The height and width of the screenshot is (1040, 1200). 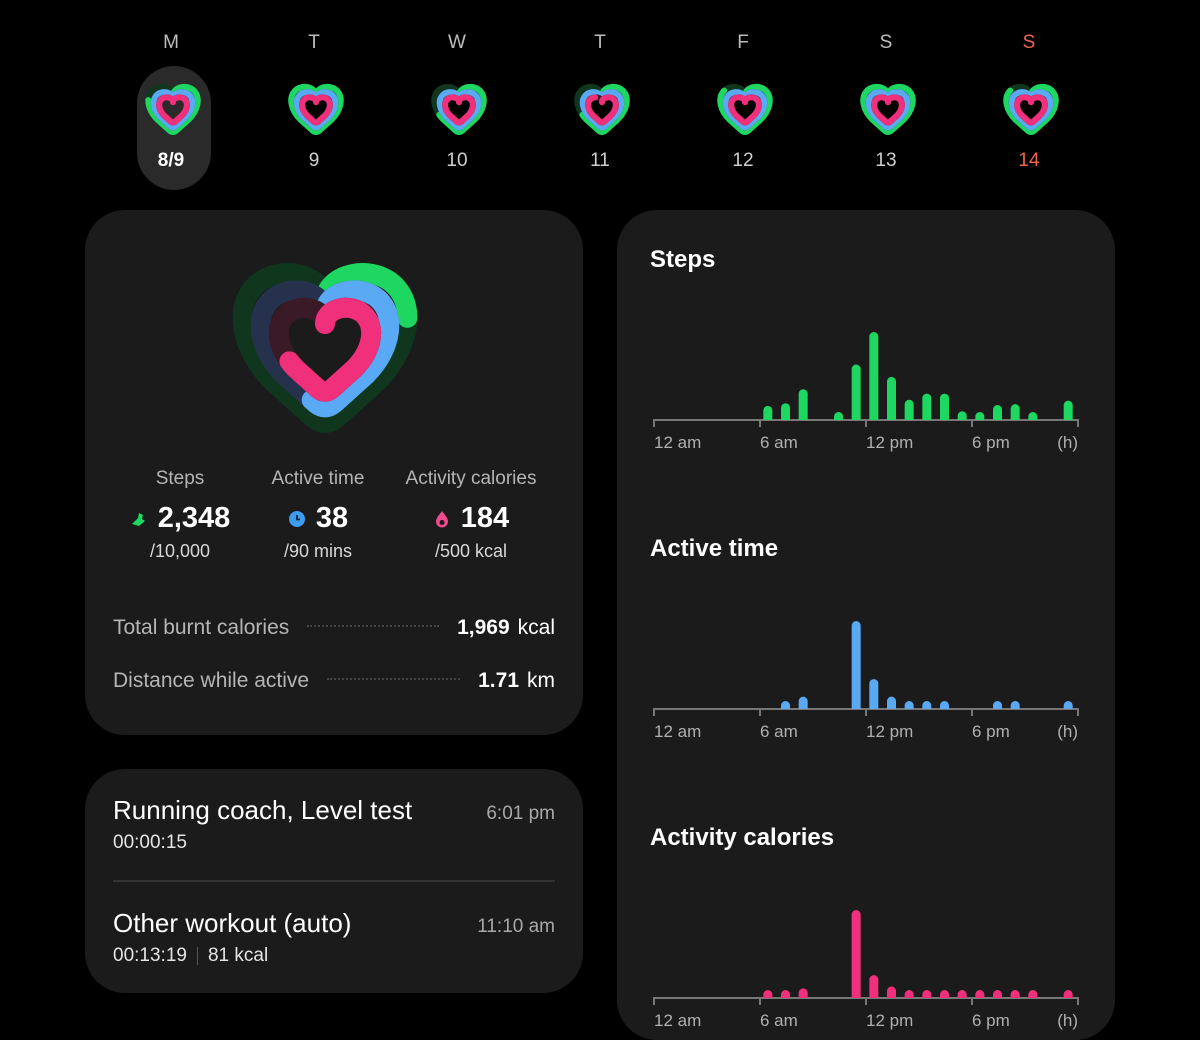 I want to click on steps-bar-chart: 12 am 6 am 12 pm 6 pm (h), so click(x=866, y=392).